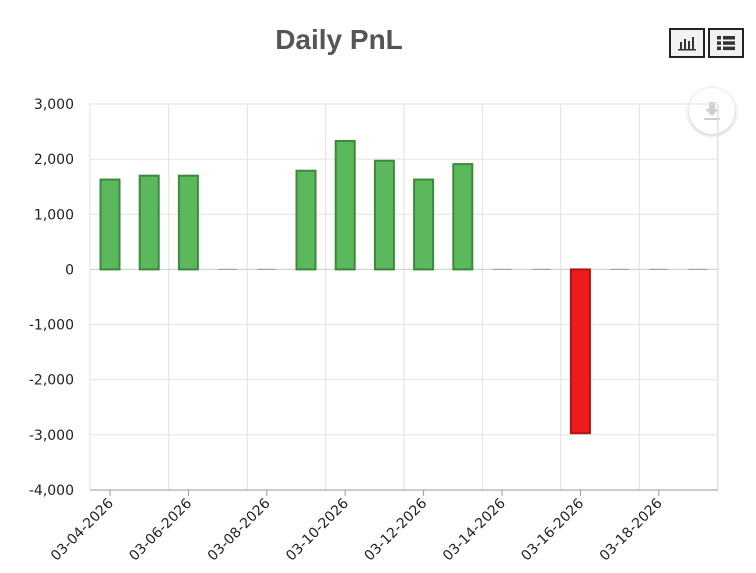 The height and width of the screenshot is (573, 756). I want to click on bar-chart-icon, so click(687, 44).